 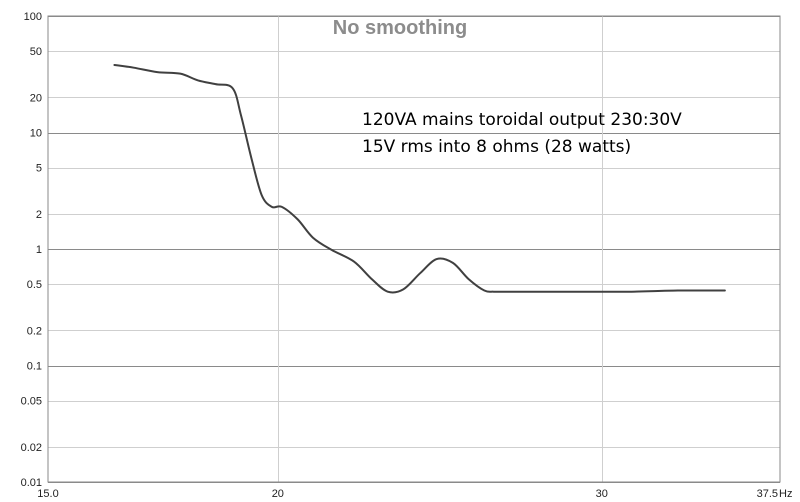 What do you see at coordinates (33, 17) in the screenshot?
I see `y-tick-label: 100` at bounding box center [33, 17].